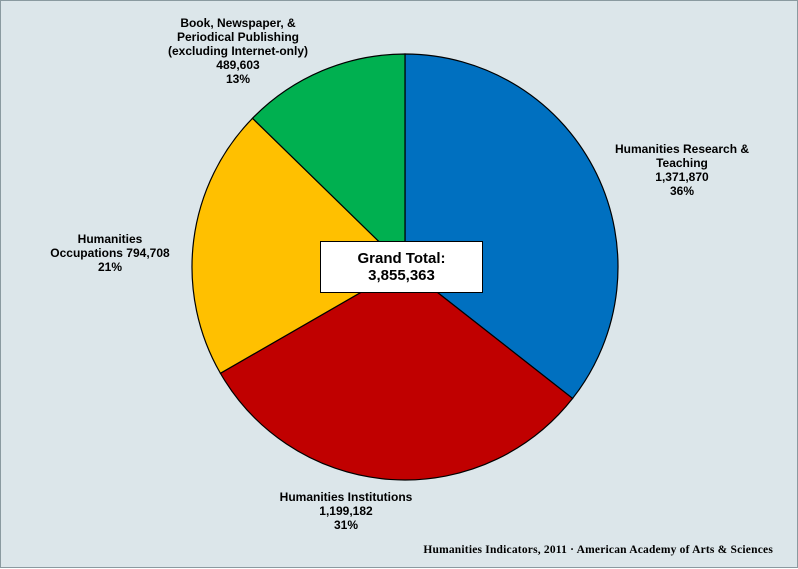  Describe the element at coordinates (346, 511) in the screenshot. I see `slice-label-institutions: Humanities Institutions 1,199,182 31%` at that location.